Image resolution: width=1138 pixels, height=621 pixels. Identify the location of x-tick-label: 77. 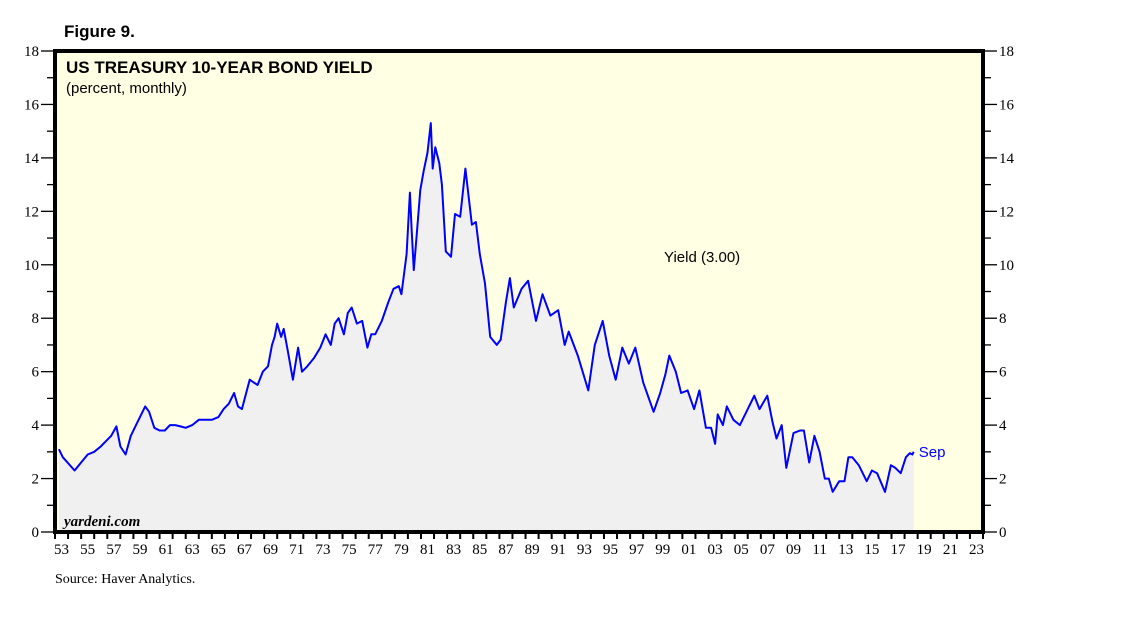
(376, 550).